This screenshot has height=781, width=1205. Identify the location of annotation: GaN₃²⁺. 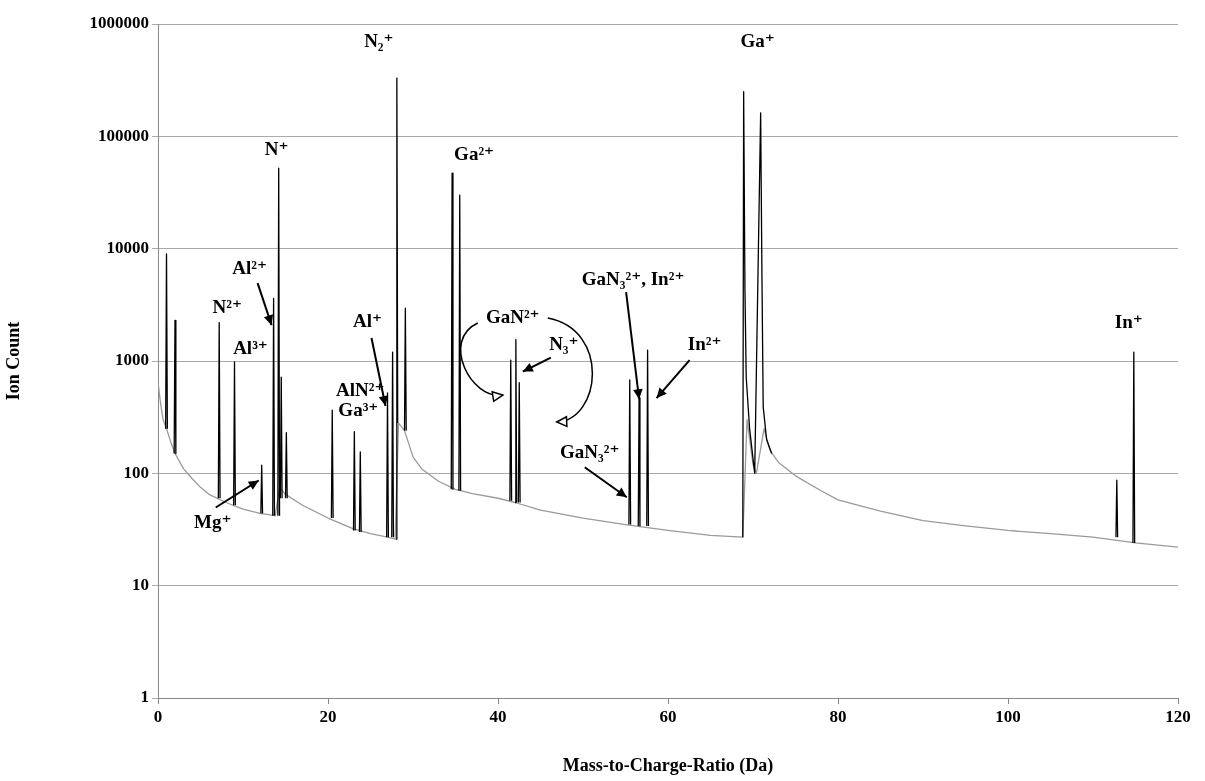
(590, 452).